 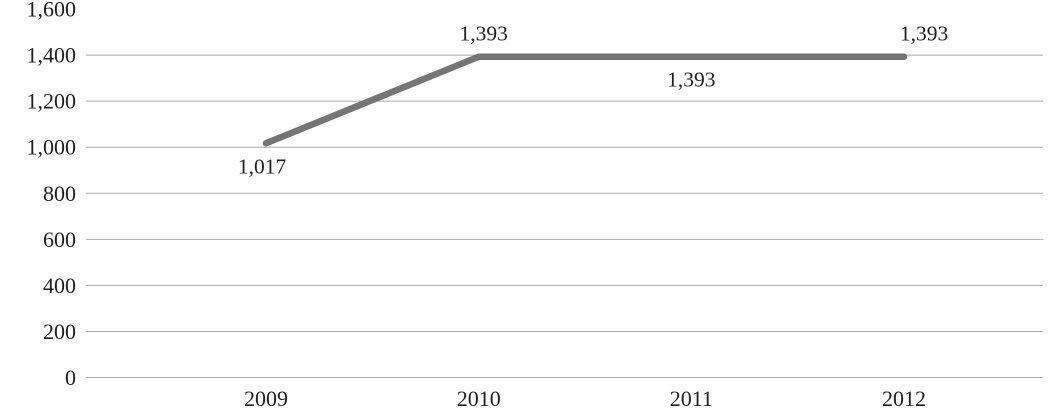 What do you see at coordinates (52, 101) in the screenshot?
I see `y-axis-tick-label: 1,200` at bounding box center [52, 101].